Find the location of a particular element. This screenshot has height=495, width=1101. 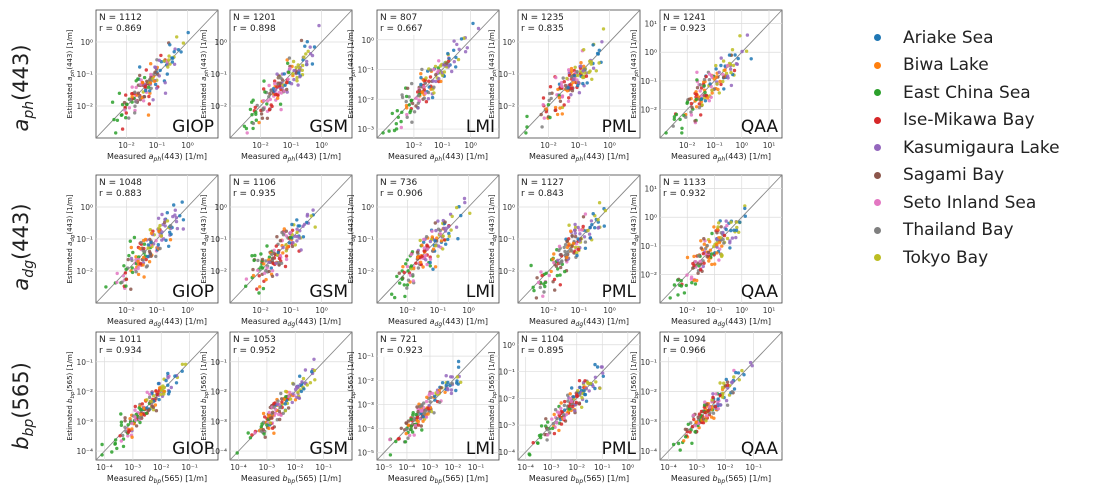

stats-text: N = 721 is located at coordinates (398, 340).